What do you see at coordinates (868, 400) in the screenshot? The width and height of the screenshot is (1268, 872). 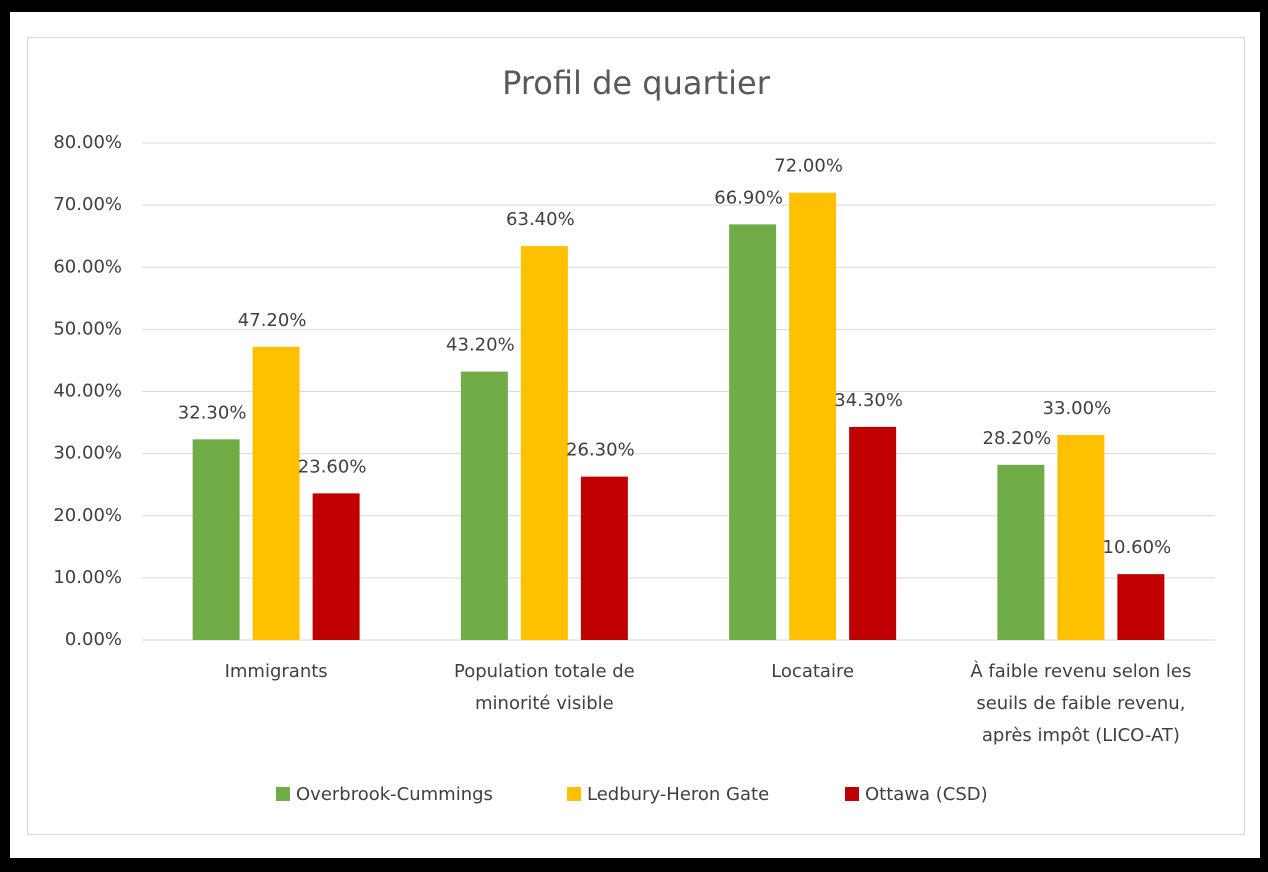 I see `data-label: 34.30%` at bounding box center [868, 400].